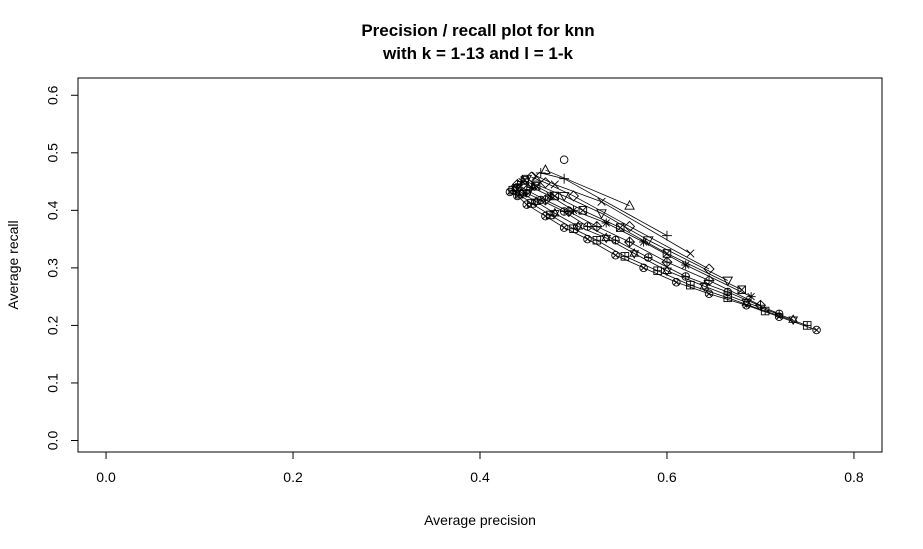 The width and height of the screenshot is (923, 549). What do you see at coordinates (293, 477) in the screenshot?
I see `x-tick-label: 0.2` at bounding box center [293, 477].